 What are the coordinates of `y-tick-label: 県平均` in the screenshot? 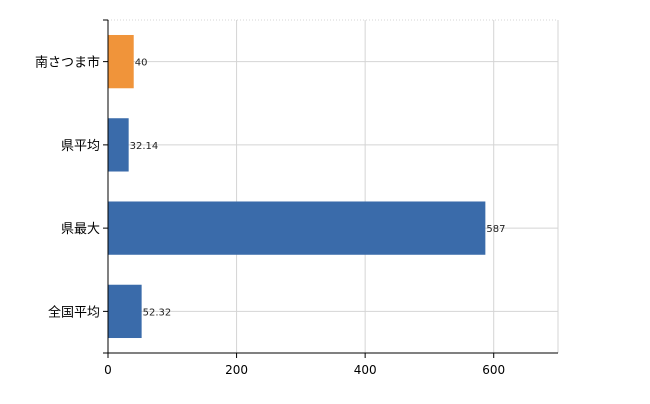 It's located at (80, 146).